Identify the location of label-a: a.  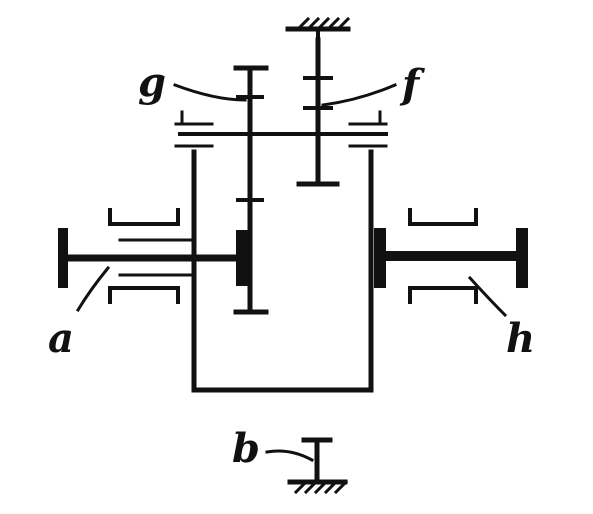
(61, 338).